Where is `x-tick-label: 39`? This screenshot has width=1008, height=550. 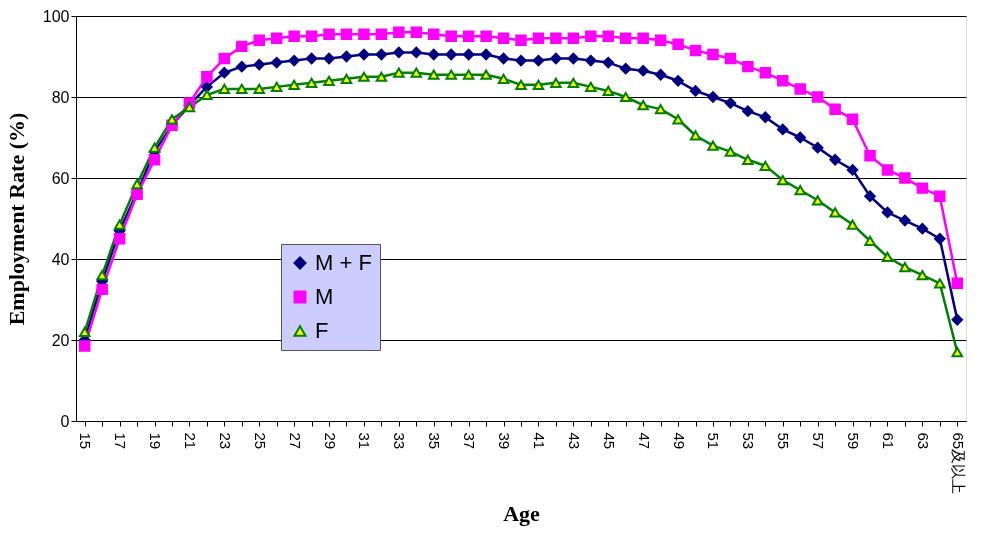
x-tick-label: 39 is located at coordinates (505, 441).